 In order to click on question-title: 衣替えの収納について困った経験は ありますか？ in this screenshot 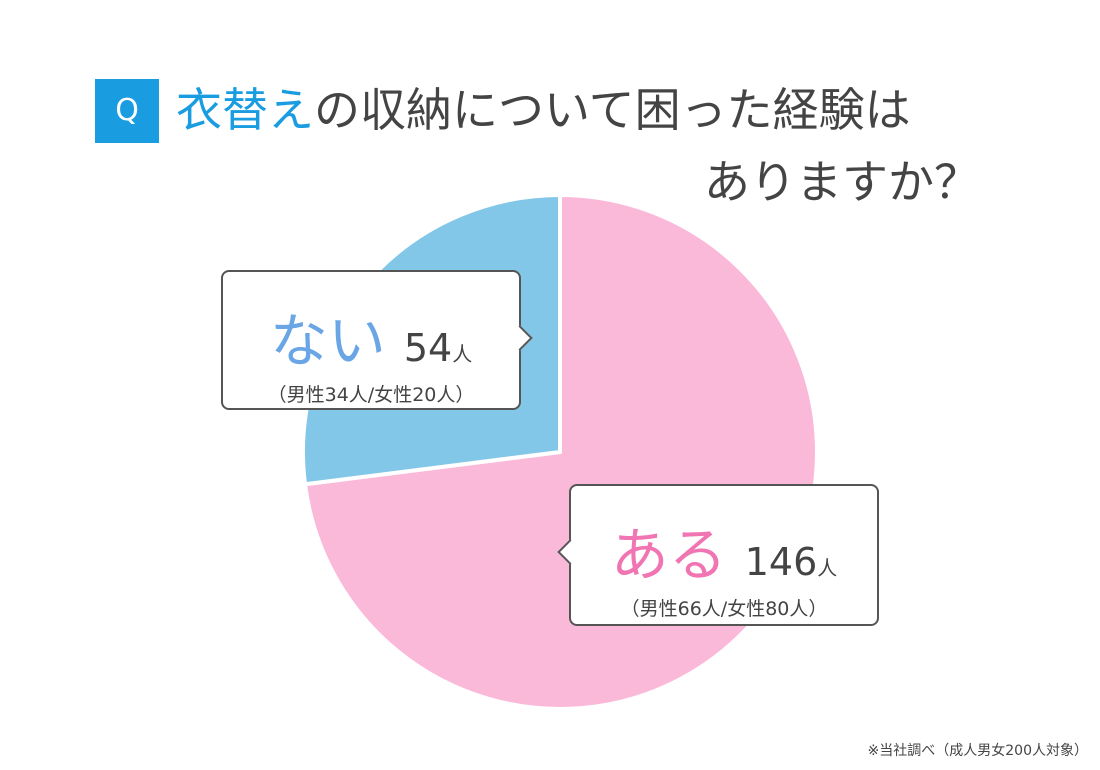, I will do `click(616, 146)`.